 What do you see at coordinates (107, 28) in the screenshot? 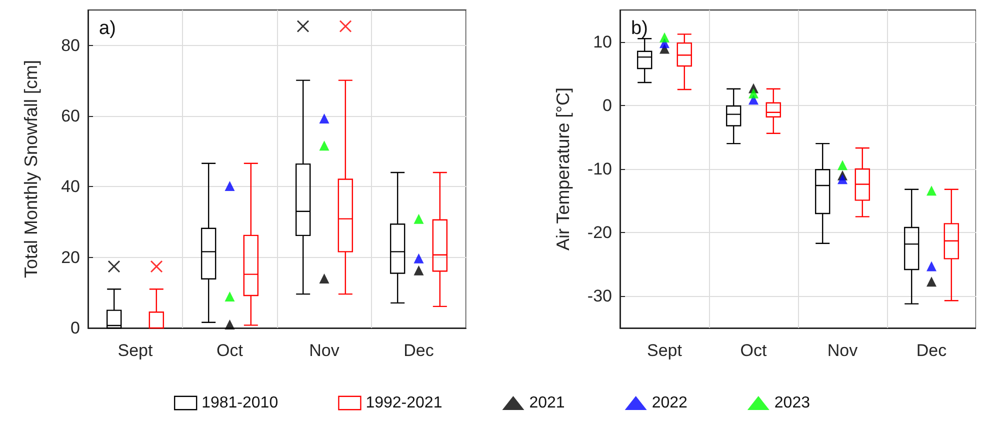
I see `chart-title: a)` at bounding box center [107, 28].